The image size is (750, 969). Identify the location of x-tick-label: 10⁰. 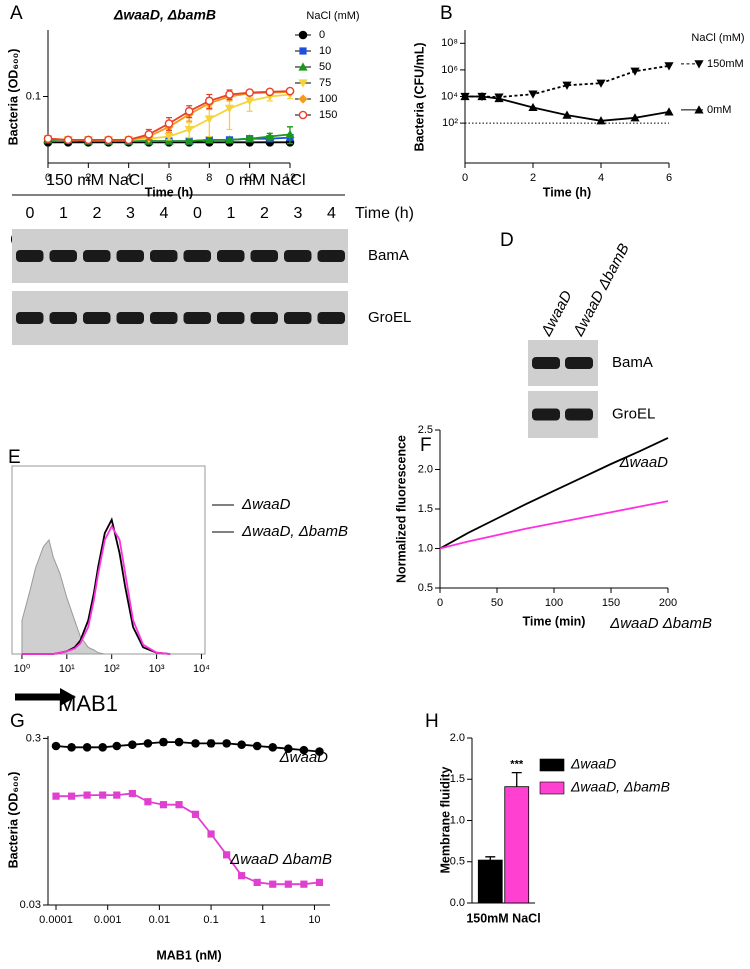
(22, 669).